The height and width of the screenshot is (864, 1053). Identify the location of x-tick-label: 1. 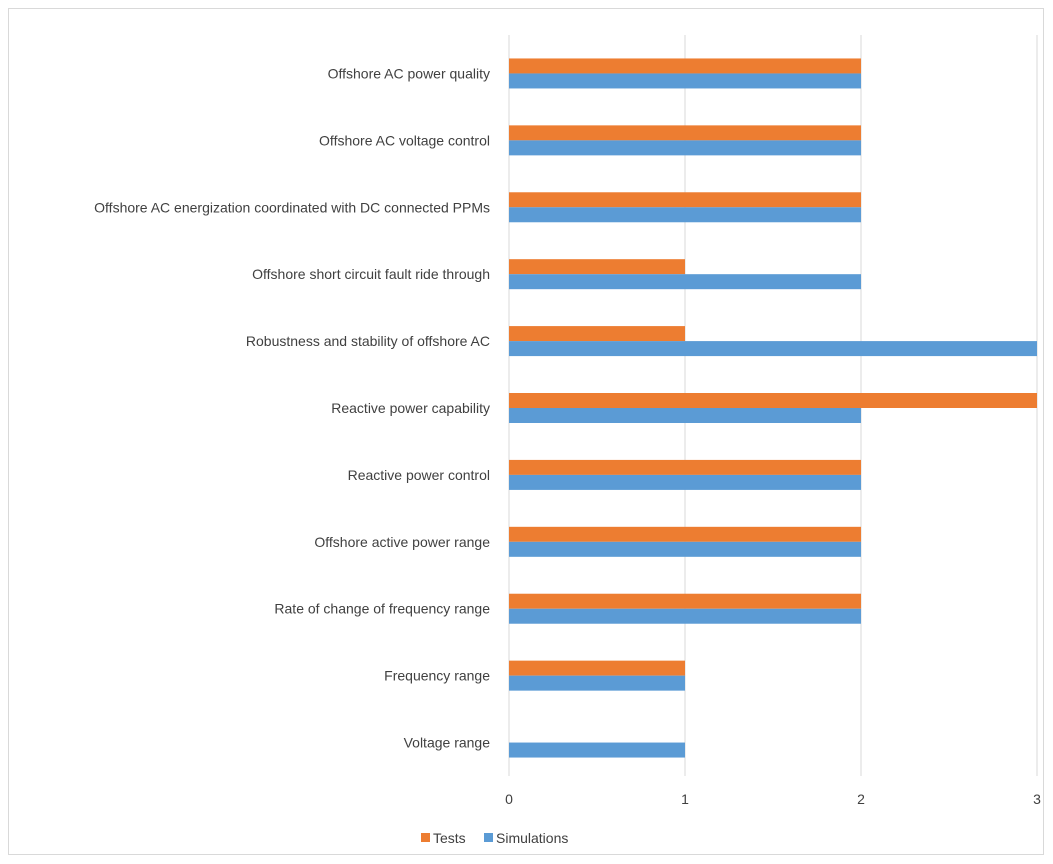
(685, 799).